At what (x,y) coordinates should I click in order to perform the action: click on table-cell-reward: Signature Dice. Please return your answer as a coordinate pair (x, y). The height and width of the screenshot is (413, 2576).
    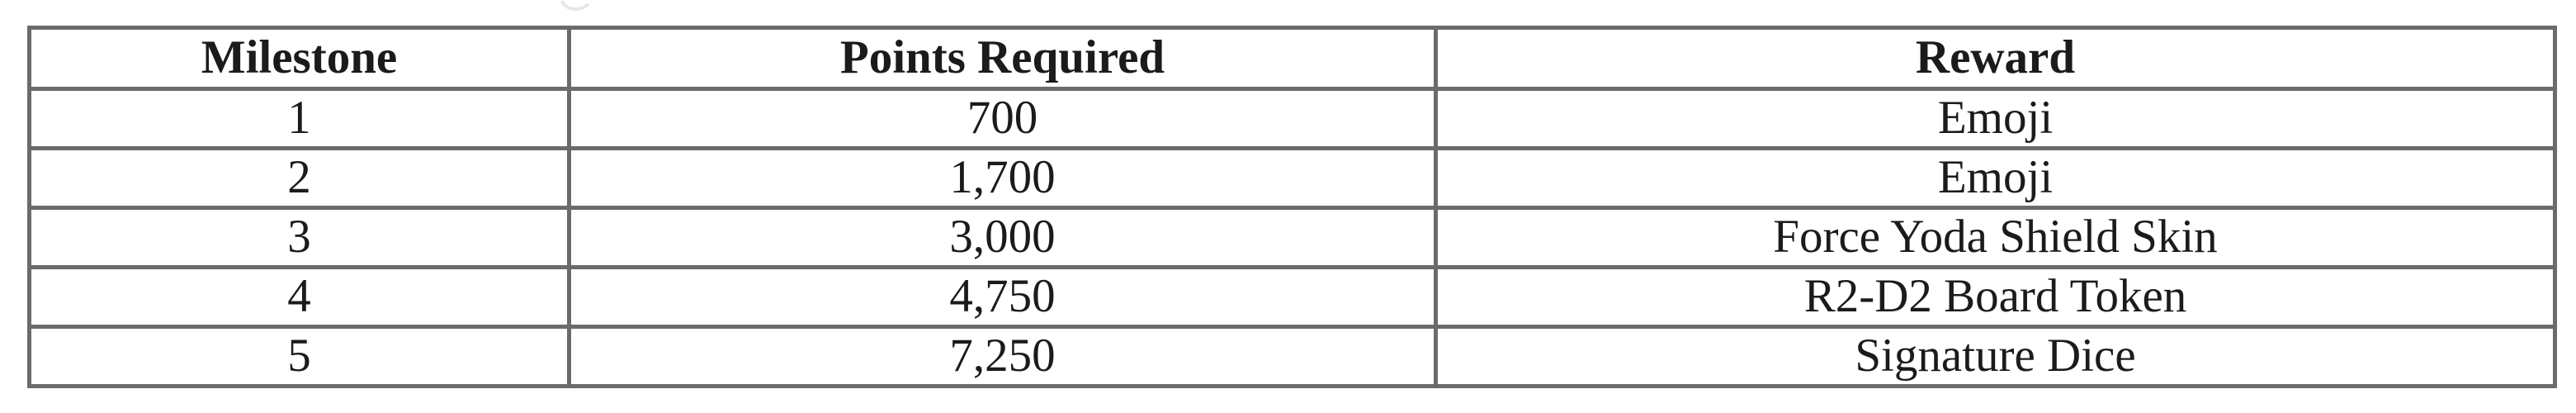
    Looking at the image, I should click on (1996, 356).